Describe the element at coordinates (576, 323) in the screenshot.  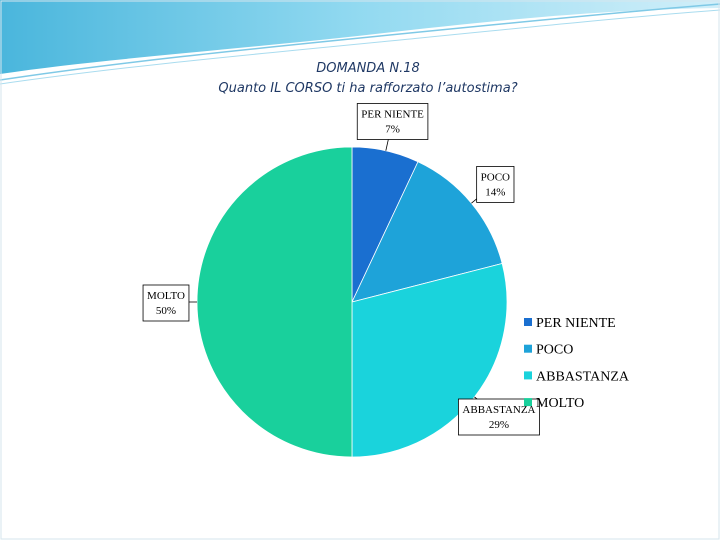
I see `legend-label: PER NIENTE` at that location.